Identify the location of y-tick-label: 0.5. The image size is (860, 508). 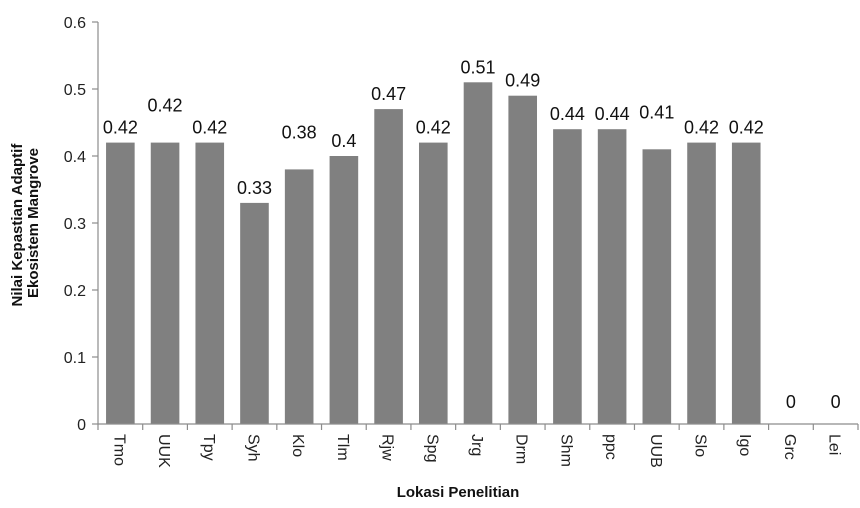
(75, 90).